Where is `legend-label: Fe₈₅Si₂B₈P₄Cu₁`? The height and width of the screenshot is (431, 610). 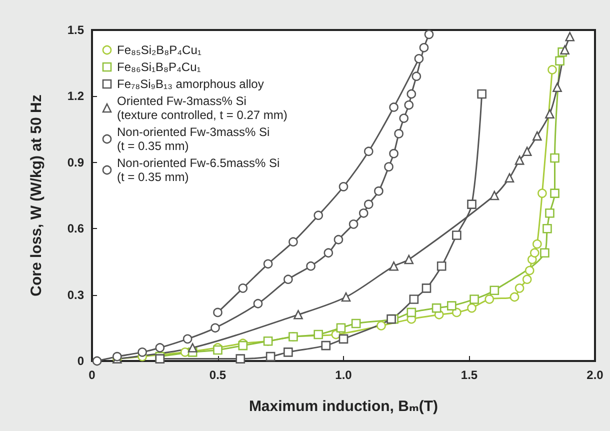
legend-label: Fe₈₅Si₂B₈P₄Cu₁ is located at coordinates (159, 50).